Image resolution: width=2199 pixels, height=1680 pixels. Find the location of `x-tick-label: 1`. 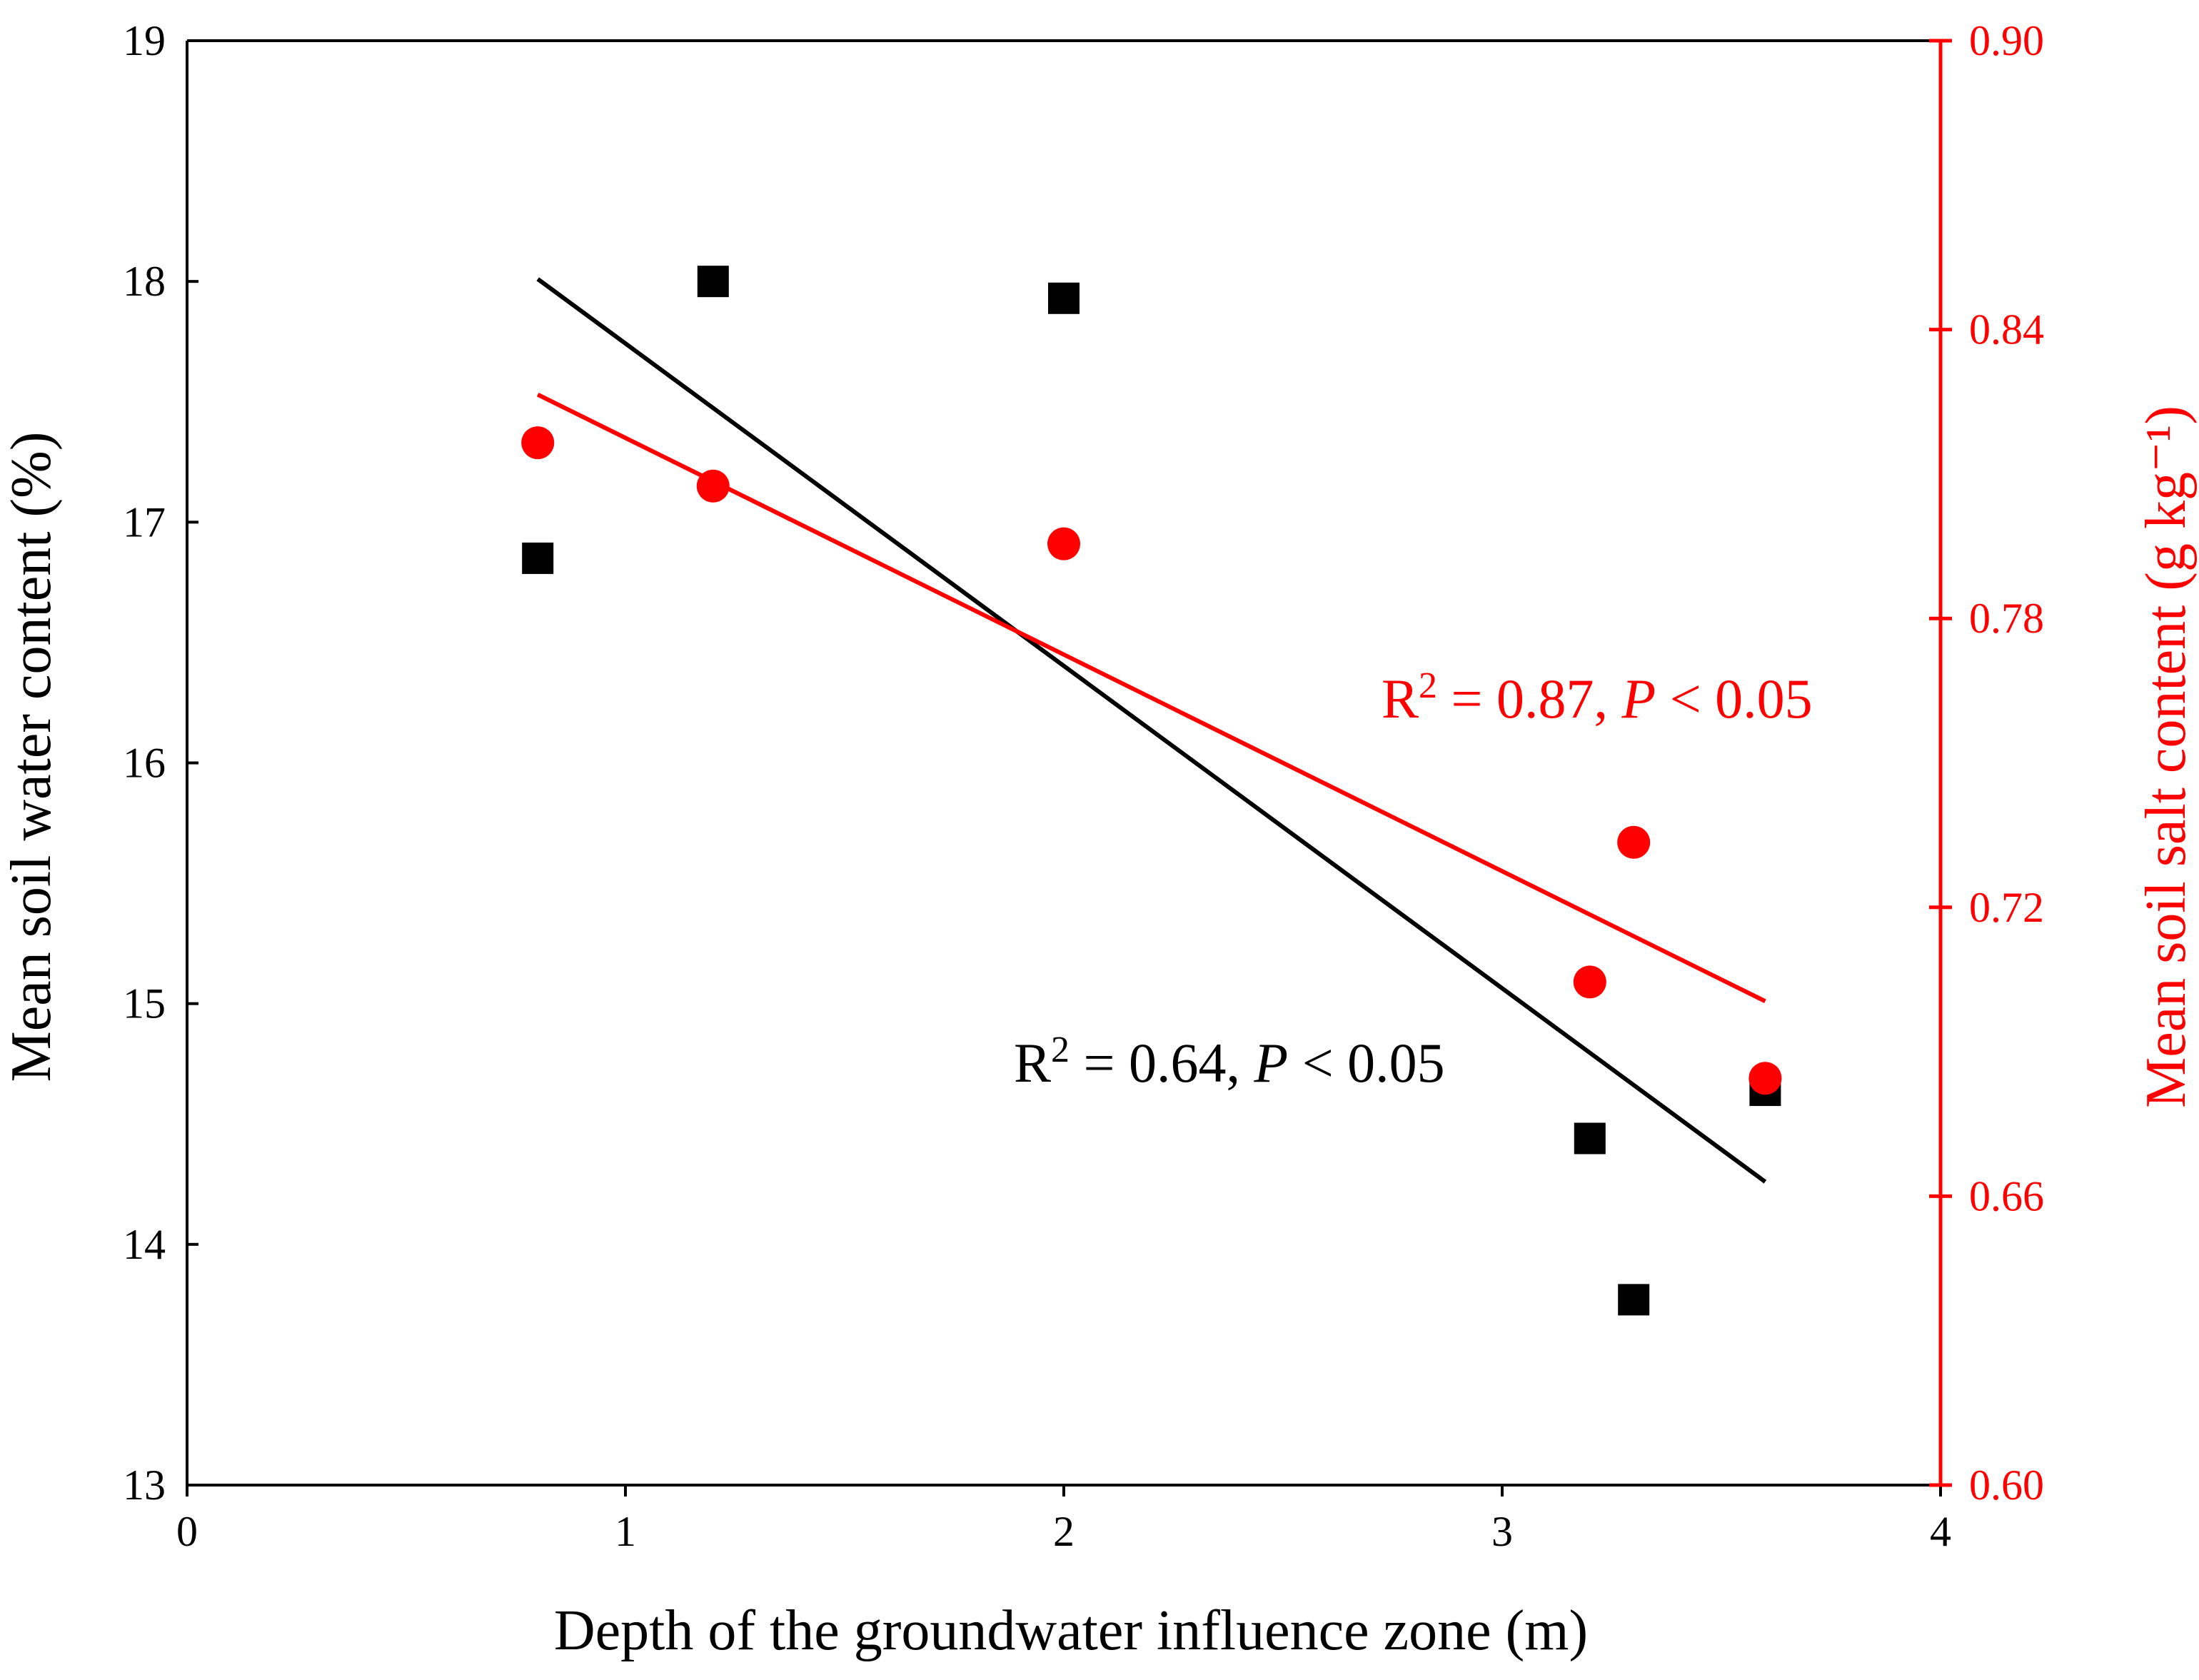

x-tick-label: 1 is located at coordinates (625, 1531).